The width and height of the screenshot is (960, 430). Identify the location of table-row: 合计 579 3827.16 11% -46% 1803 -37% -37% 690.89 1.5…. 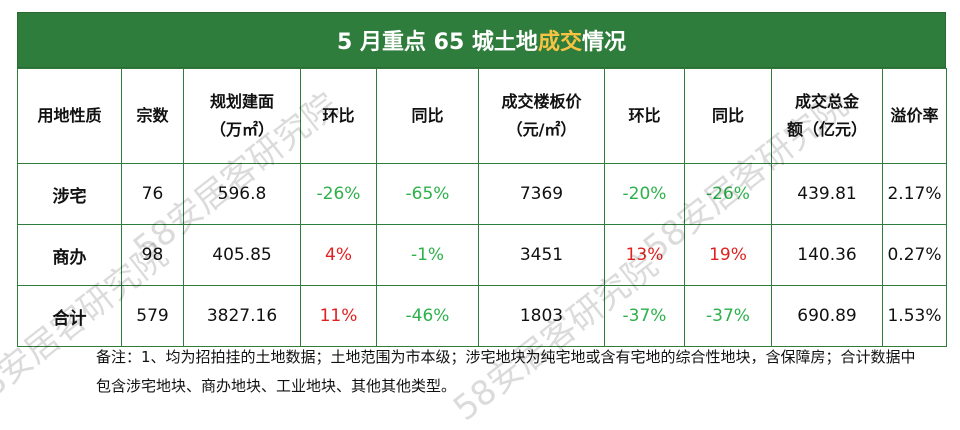
(482, 316).